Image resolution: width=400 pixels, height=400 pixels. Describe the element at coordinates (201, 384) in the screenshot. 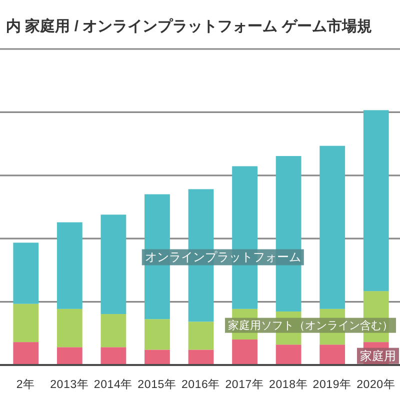

I see `x-tick-label: 2016年` at that location.